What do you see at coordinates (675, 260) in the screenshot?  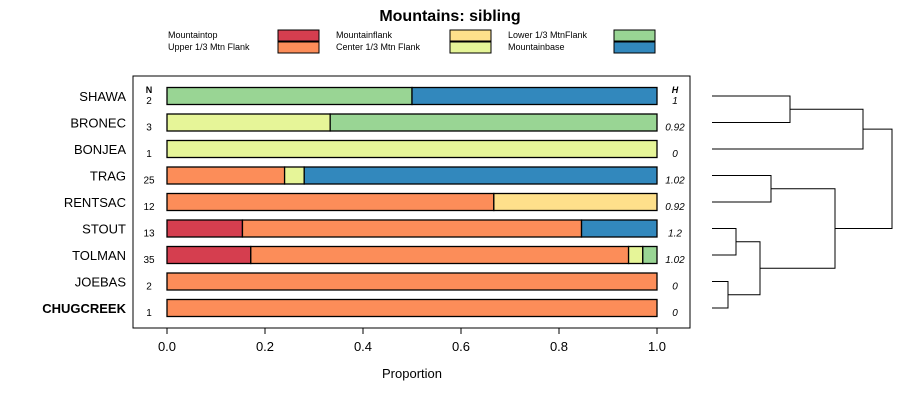 I see `h-label-tolman: 1.02` at bounding box center [675, 260].